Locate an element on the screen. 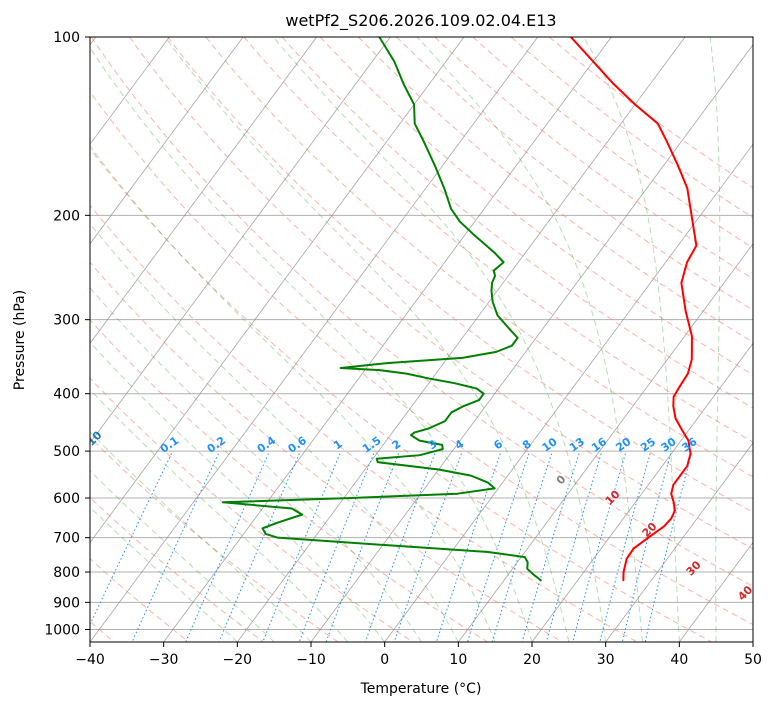 The image size is (775, 712). y-tick-label: 400 is located at coordinates (66, 395).